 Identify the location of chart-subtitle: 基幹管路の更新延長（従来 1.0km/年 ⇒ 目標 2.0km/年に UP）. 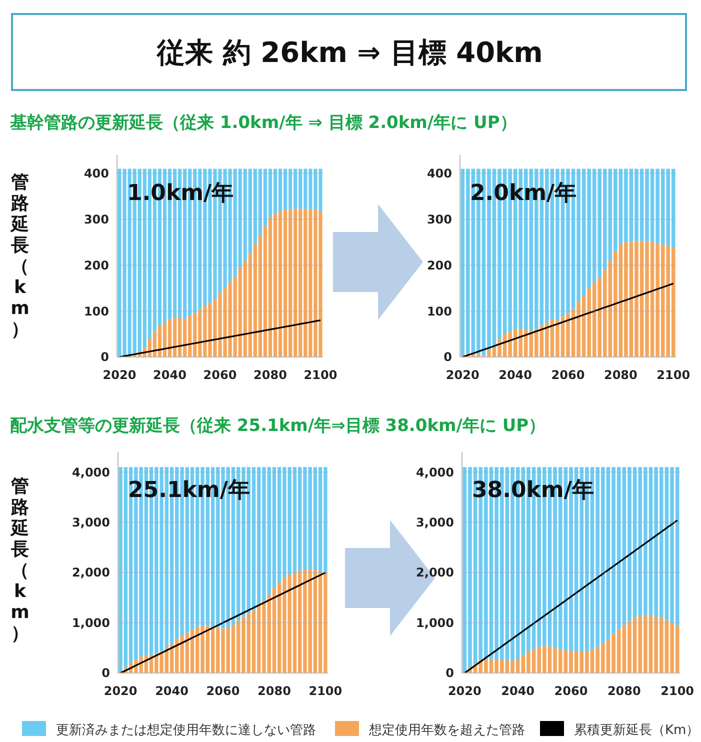
(263, 123).